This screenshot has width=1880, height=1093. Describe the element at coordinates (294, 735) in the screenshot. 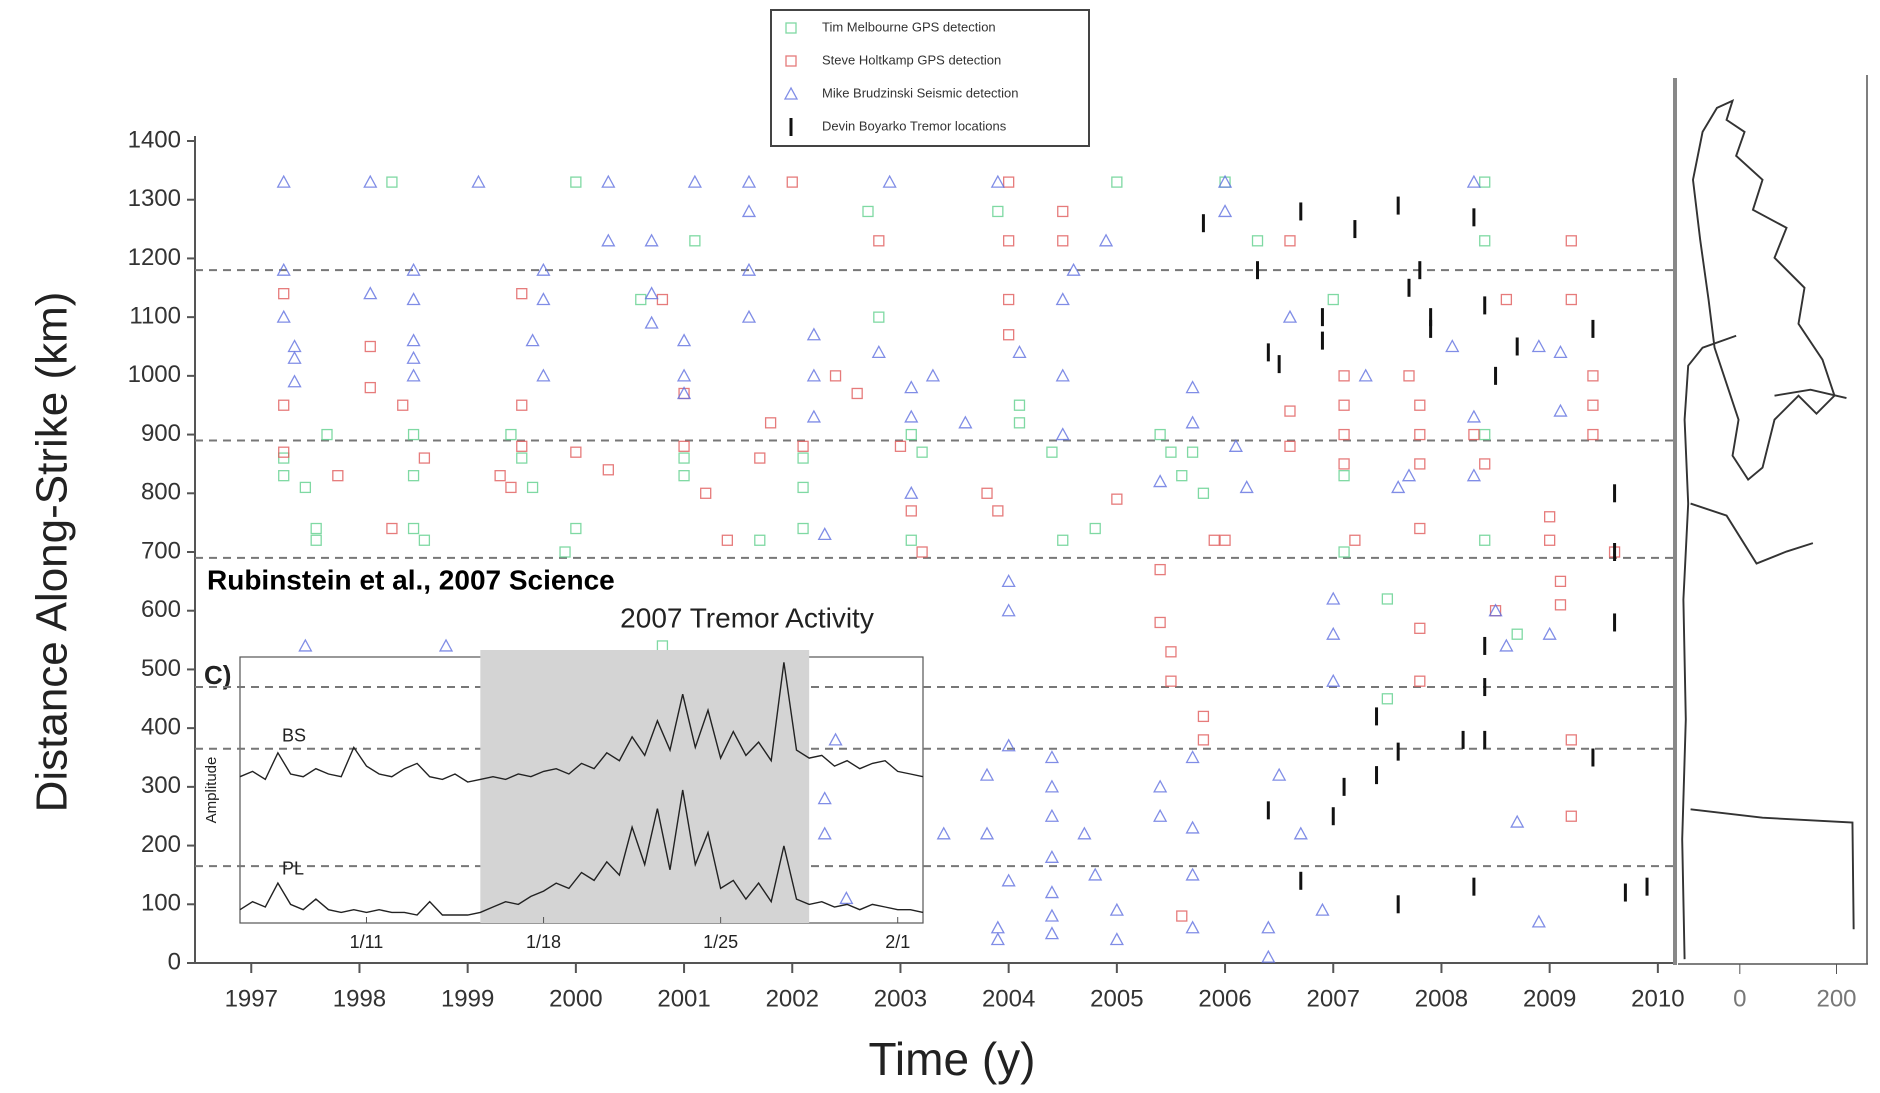

I see `series-label: BS` at that location.